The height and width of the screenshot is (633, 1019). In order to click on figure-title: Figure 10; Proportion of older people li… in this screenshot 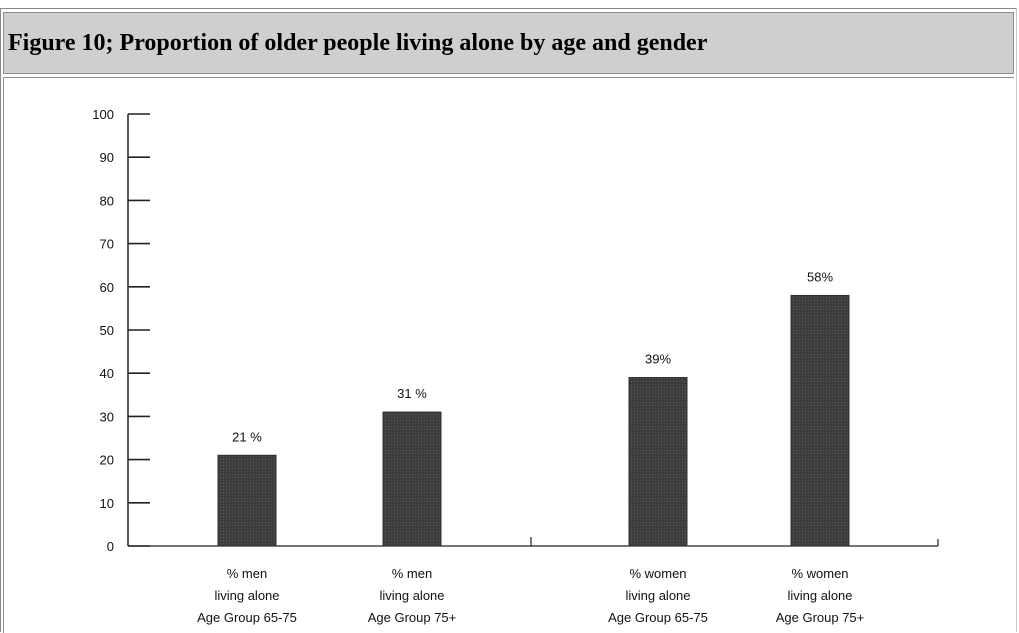, I will do `click(508, 43)`.